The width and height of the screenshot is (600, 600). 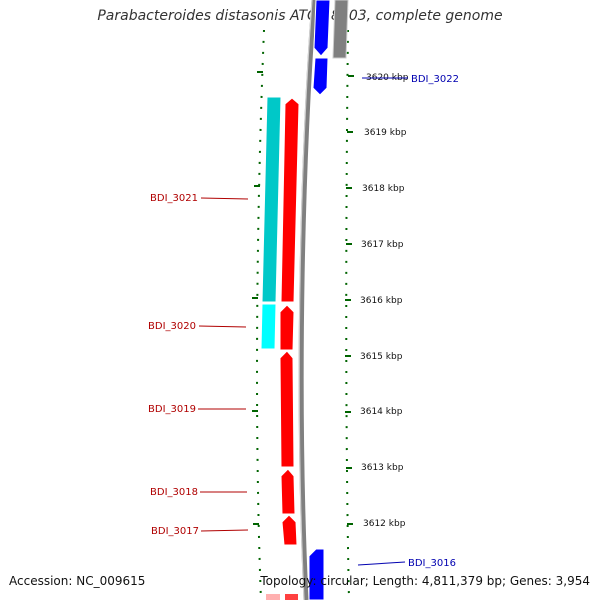 What do you see at coordinates (174, 492) in the screenshot?
I see `gene-label-bdi-3018: BDI_3018` at bounding box center [174, 492].